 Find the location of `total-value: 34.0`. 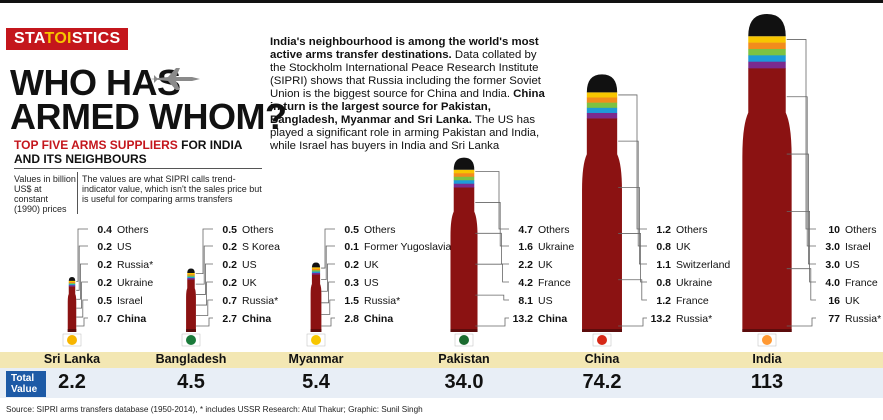

total-value: 34.0 is located at coordinates (464, 382).